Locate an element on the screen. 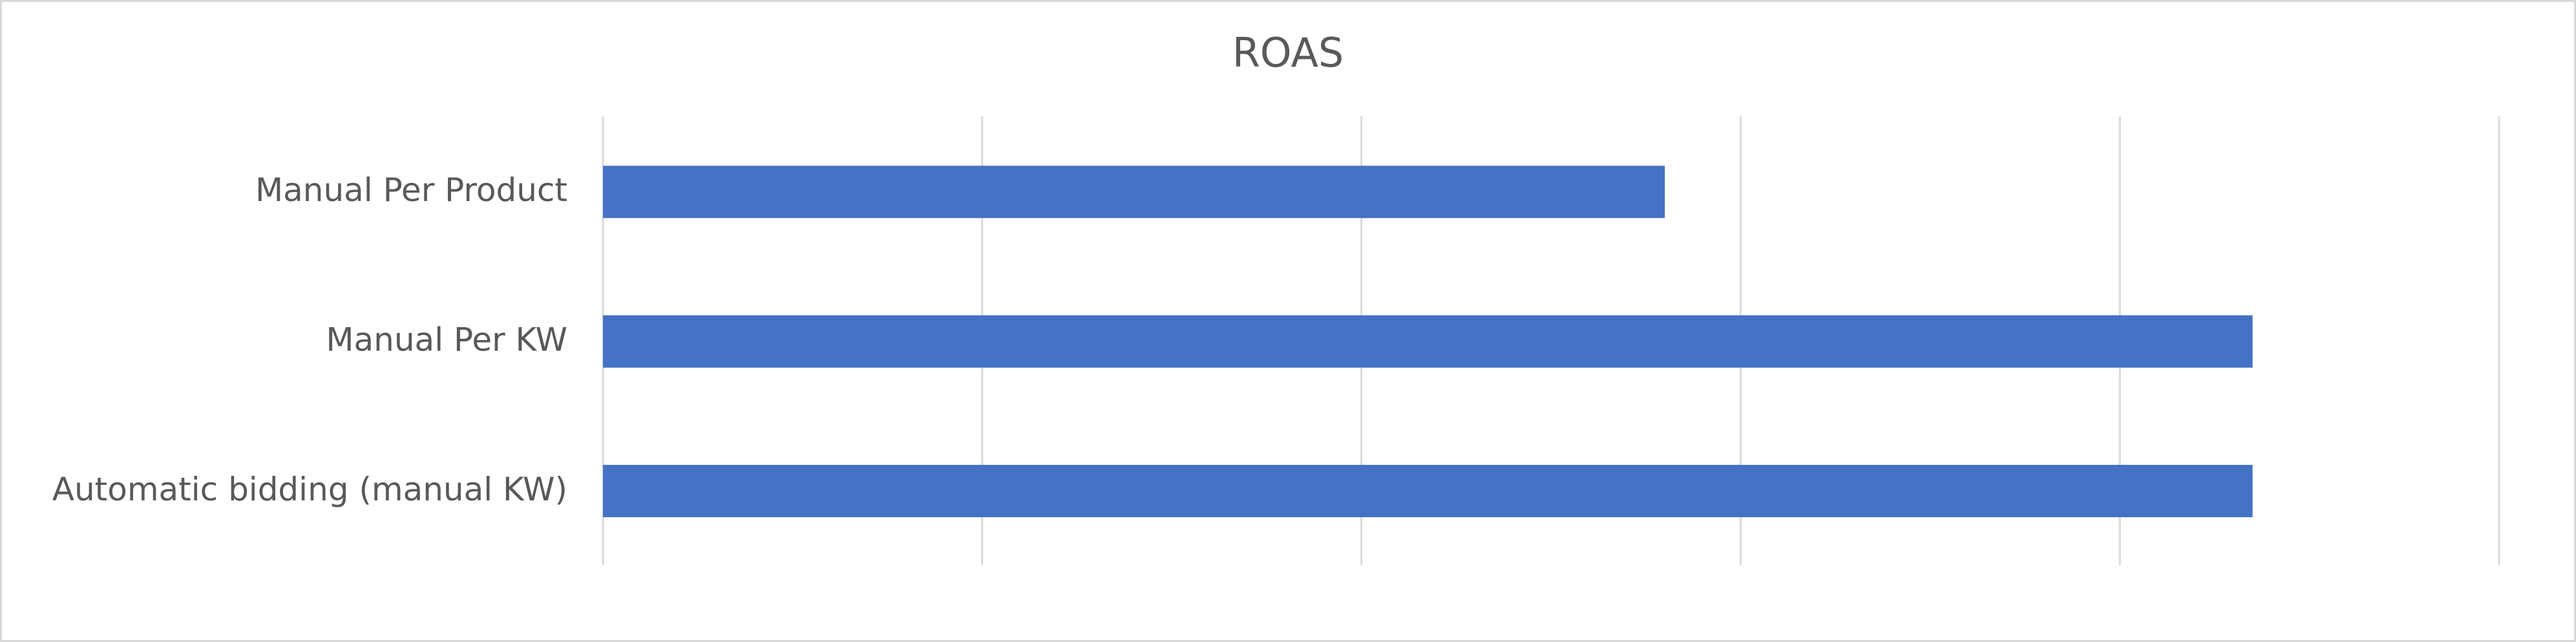 This screenshot has height=642, width=2576. y-tick-label: Manual Per KW is located at coordinates (446, 340).